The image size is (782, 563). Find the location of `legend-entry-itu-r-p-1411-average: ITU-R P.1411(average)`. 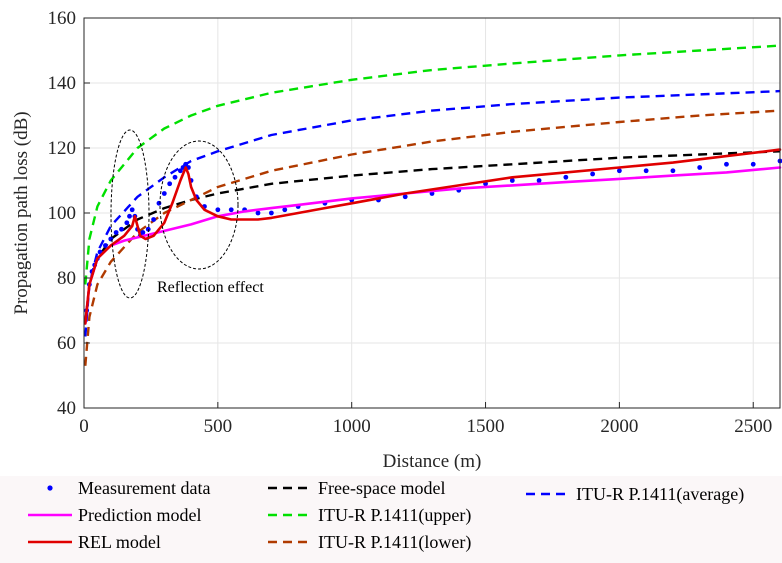

legend-entry-itu-r-p-1411-average: ITU-R P.1411(average) is located at coordinates (635, 494).